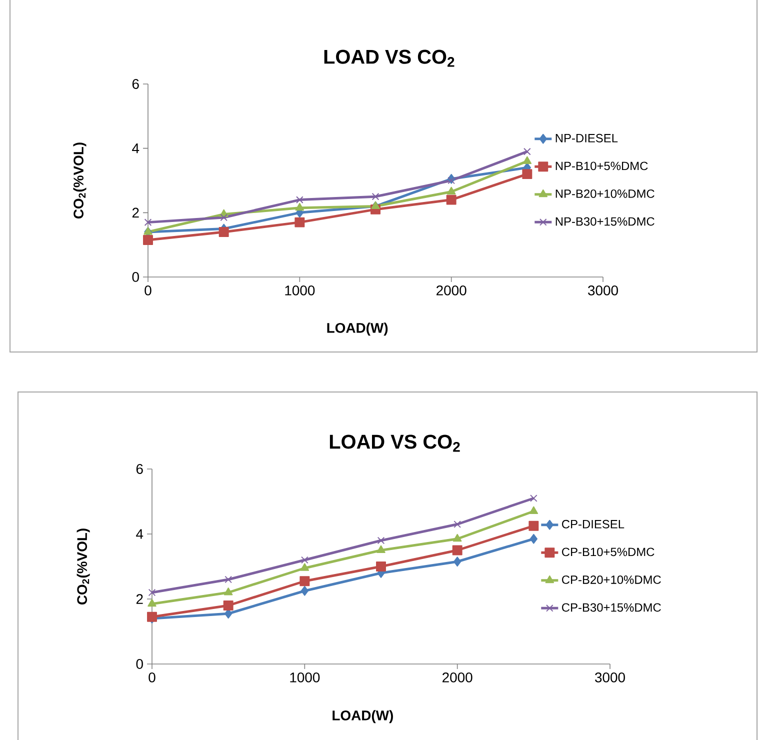 This screenshot has width=758, height=740. Describe the element at coordinates (587, 138) in the screenshot. I see `legend-label: NP-DIESEL` at that location.